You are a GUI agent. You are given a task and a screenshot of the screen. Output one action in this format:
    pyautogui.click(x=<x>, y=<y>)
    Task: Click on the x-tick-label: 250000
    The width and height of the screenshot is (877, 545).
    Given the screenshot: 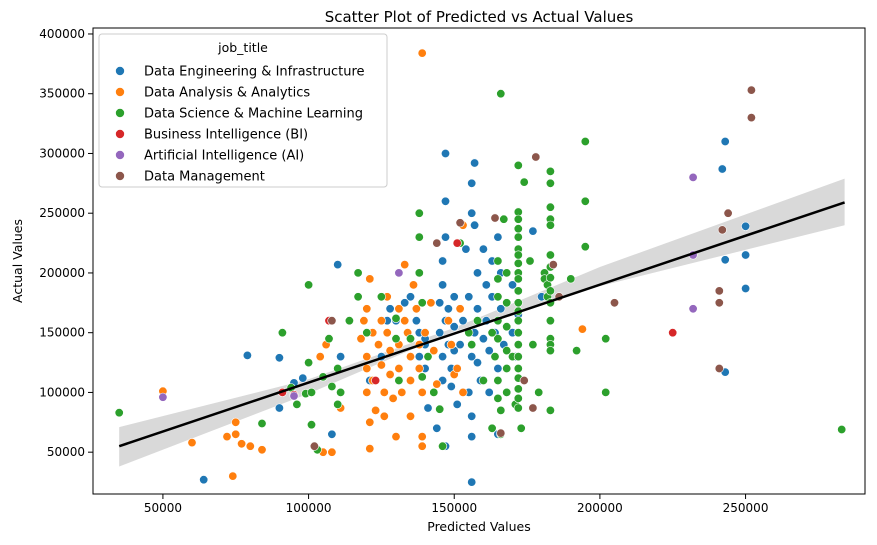 What is the action you would take?
    pyautogui.click(x=746, y=508)
    